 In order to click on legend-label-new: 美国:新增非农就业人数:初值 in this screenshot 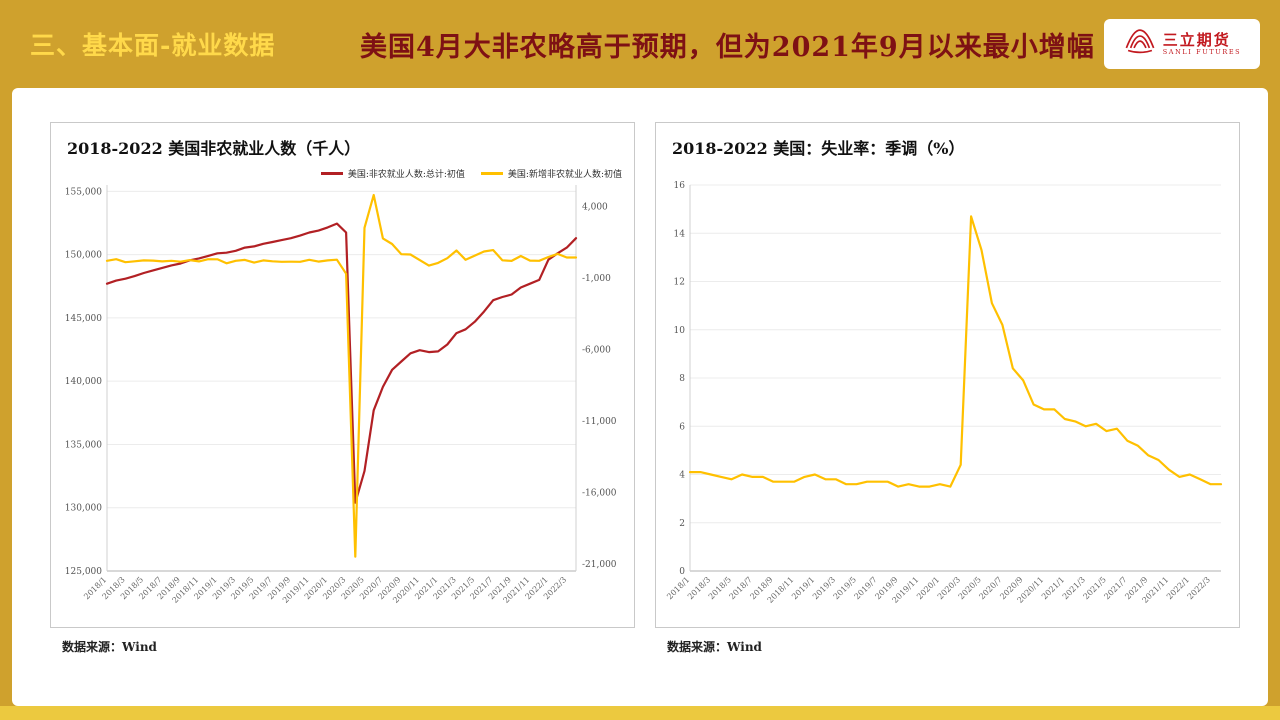, I will do `click(564, 175)`.